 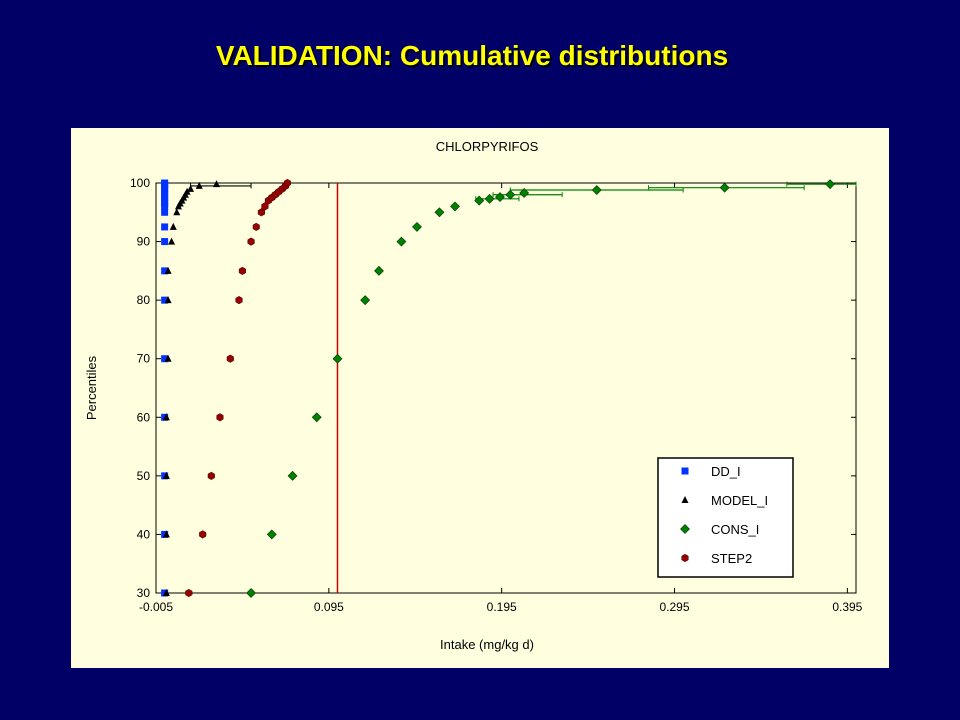 I want to click on legend-label: MODEL_I, so click(x=739, y=500).